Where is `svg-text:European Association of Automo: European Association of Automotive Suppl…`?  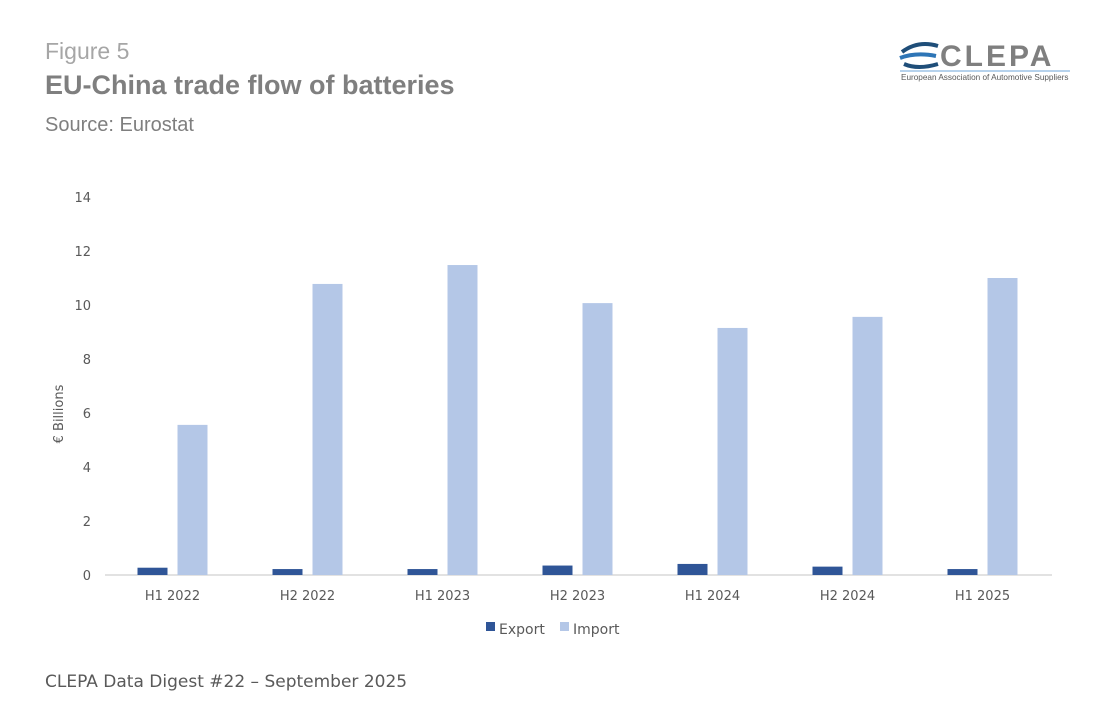 svg-text:European Association of Automo: European Association of Automotive Suppl… is located at coordinates (985, 77).